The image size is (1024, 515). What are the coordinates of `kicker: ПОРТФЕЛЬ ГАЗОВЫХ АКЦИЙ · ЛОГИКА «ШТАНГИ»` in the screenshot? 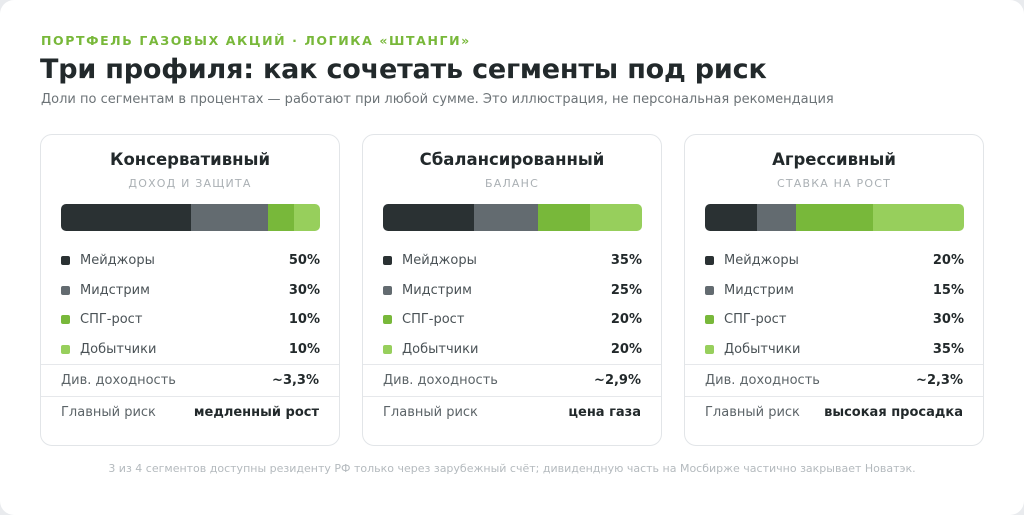 It's located at (256, 40).